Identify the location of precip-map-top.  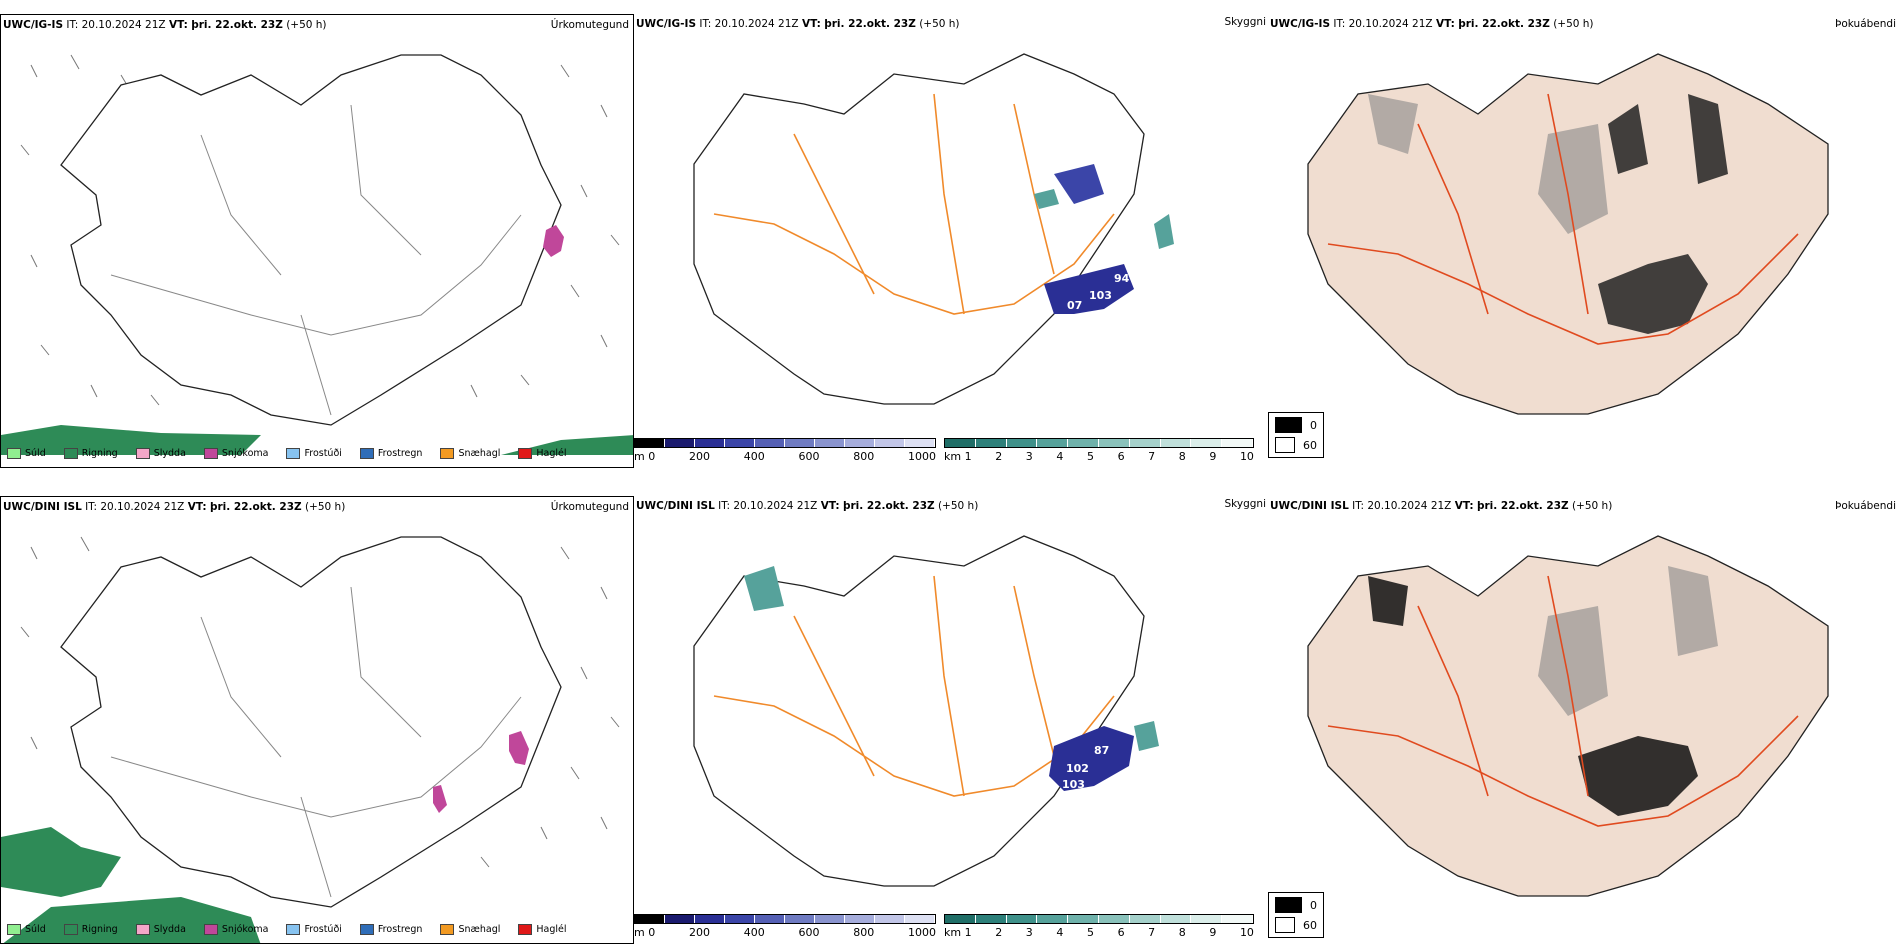
(317, 254).